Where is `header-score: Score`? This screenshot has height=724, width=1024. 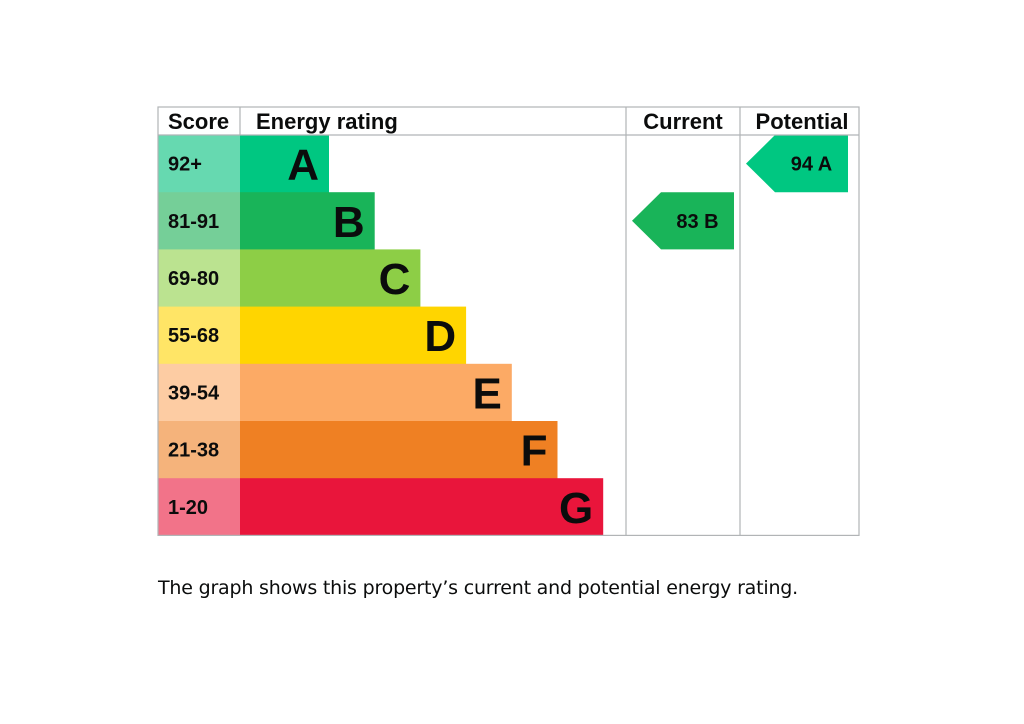
header-score: Score is located at coordinates (198, 121).